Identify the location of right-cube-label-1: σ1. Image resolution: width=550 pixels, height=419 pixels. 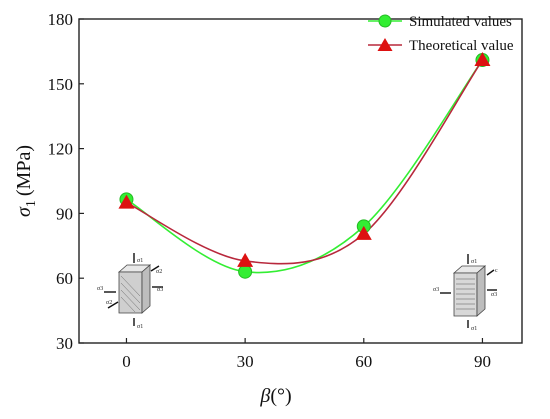
(474, 262).